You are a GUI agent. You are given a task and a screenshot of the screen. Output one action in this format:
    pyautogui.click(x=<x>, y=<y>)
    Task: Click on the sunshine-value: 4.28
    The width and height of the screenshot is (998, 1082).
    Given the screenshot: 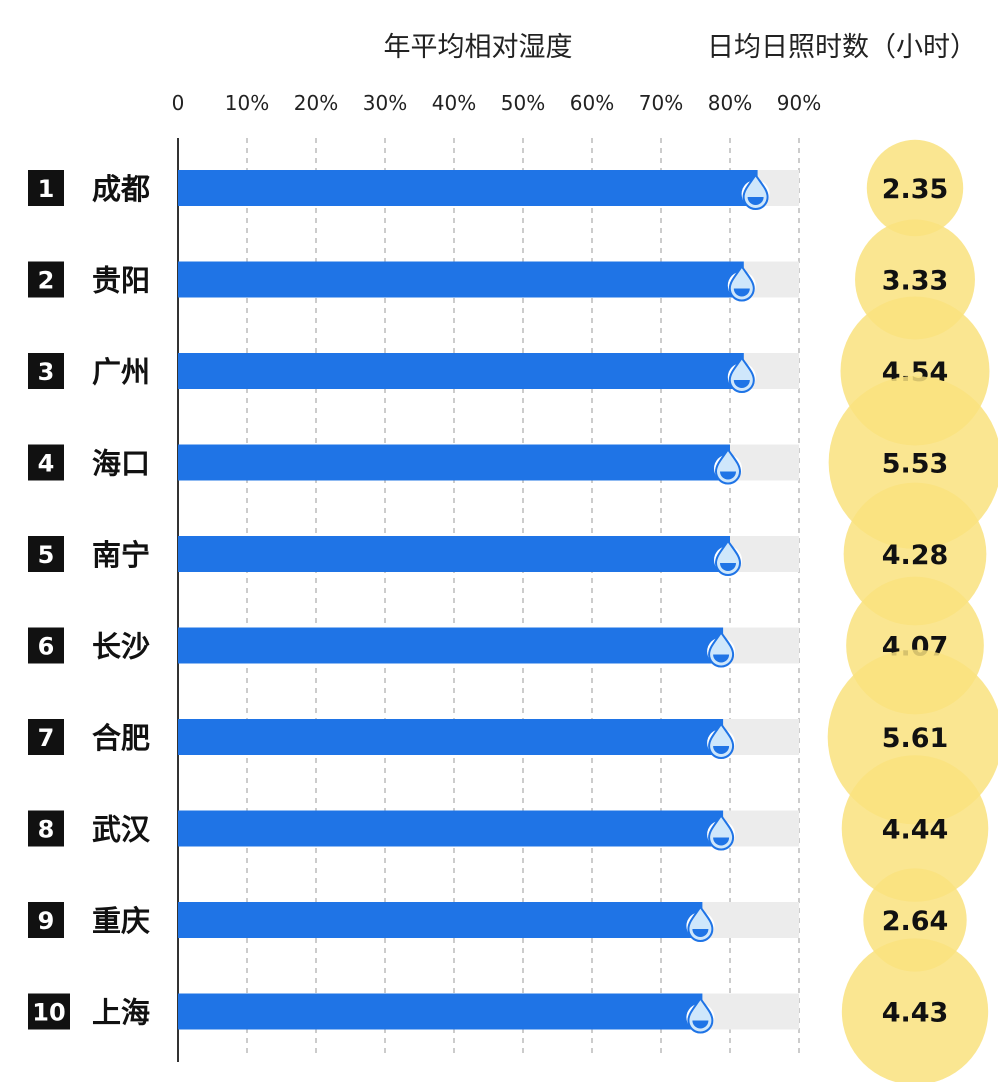 What is the action you would take?
    pyautogui.click(x=915, y=555)
    